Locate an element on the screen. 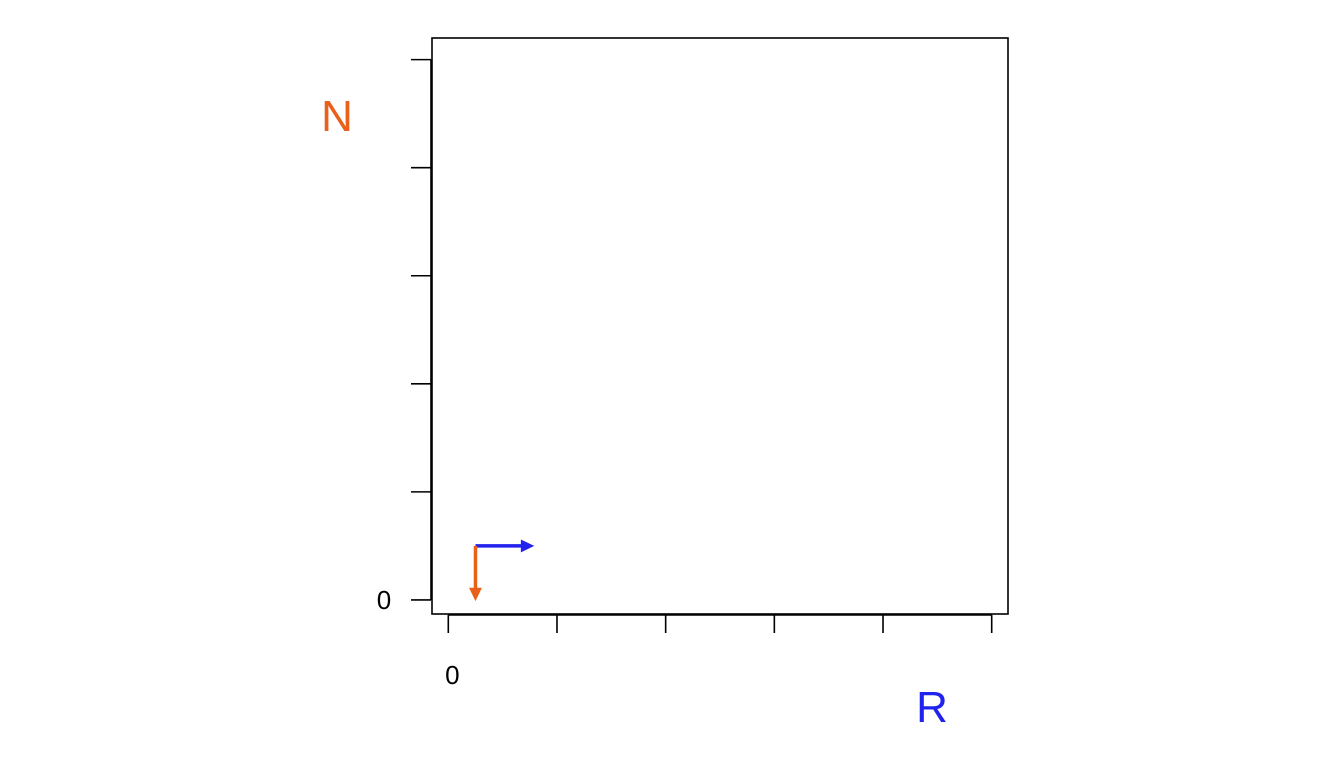  vector-R-head is located at coordinates (527, 546).